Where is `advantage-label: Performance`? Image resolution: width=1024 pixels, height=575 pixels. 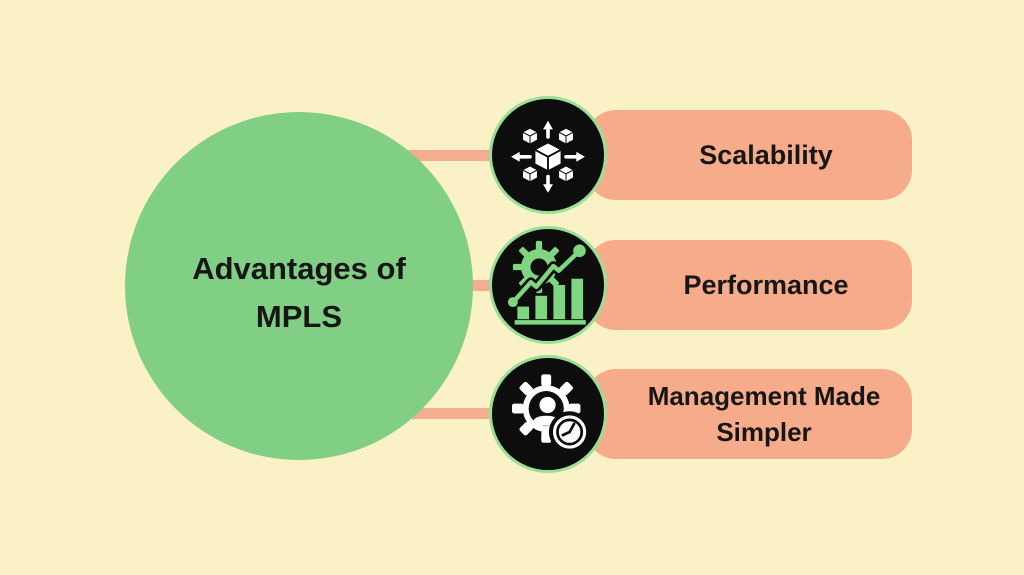 advantage-label: Performance is located at coordinates (766, 285).